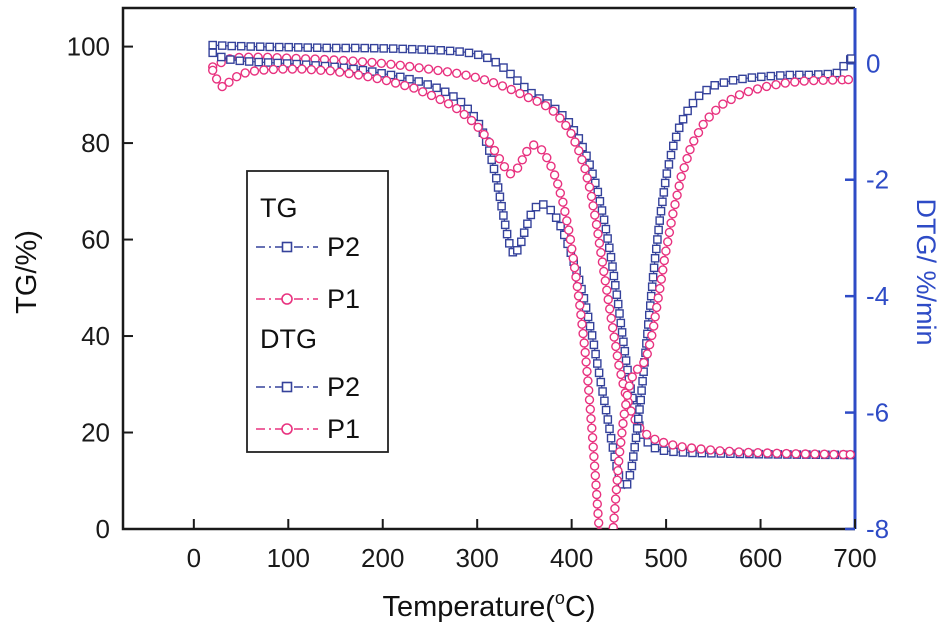 This screenshot has height=641, width=944. What do you see at coordinates (877, 413) in the screenshot?
I see `y-right-tick-label: -6` at bounding box center [877, 413].